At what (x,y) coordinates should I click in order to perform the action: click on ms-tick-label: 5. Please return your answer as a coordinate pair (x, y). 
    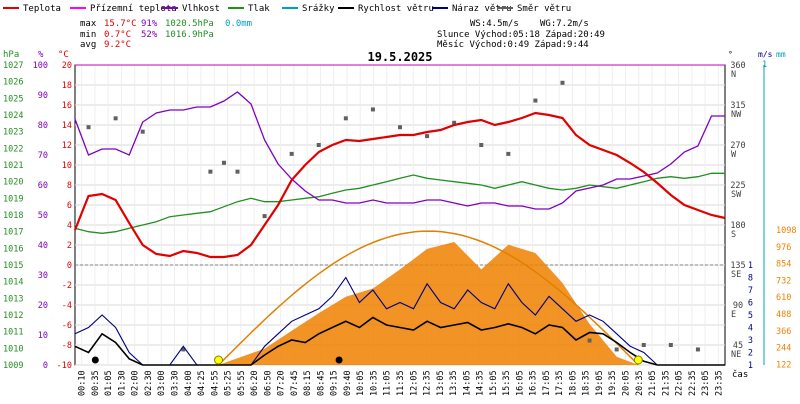
    Looking at the image, I should click on (750, 316).